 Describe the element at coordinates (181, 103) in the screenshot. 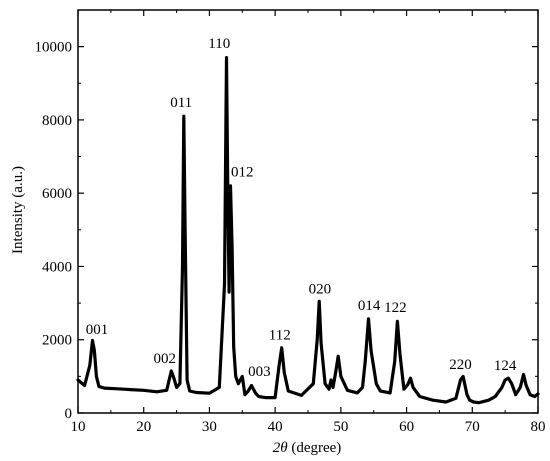

I see `peak-label: 011` at that location.